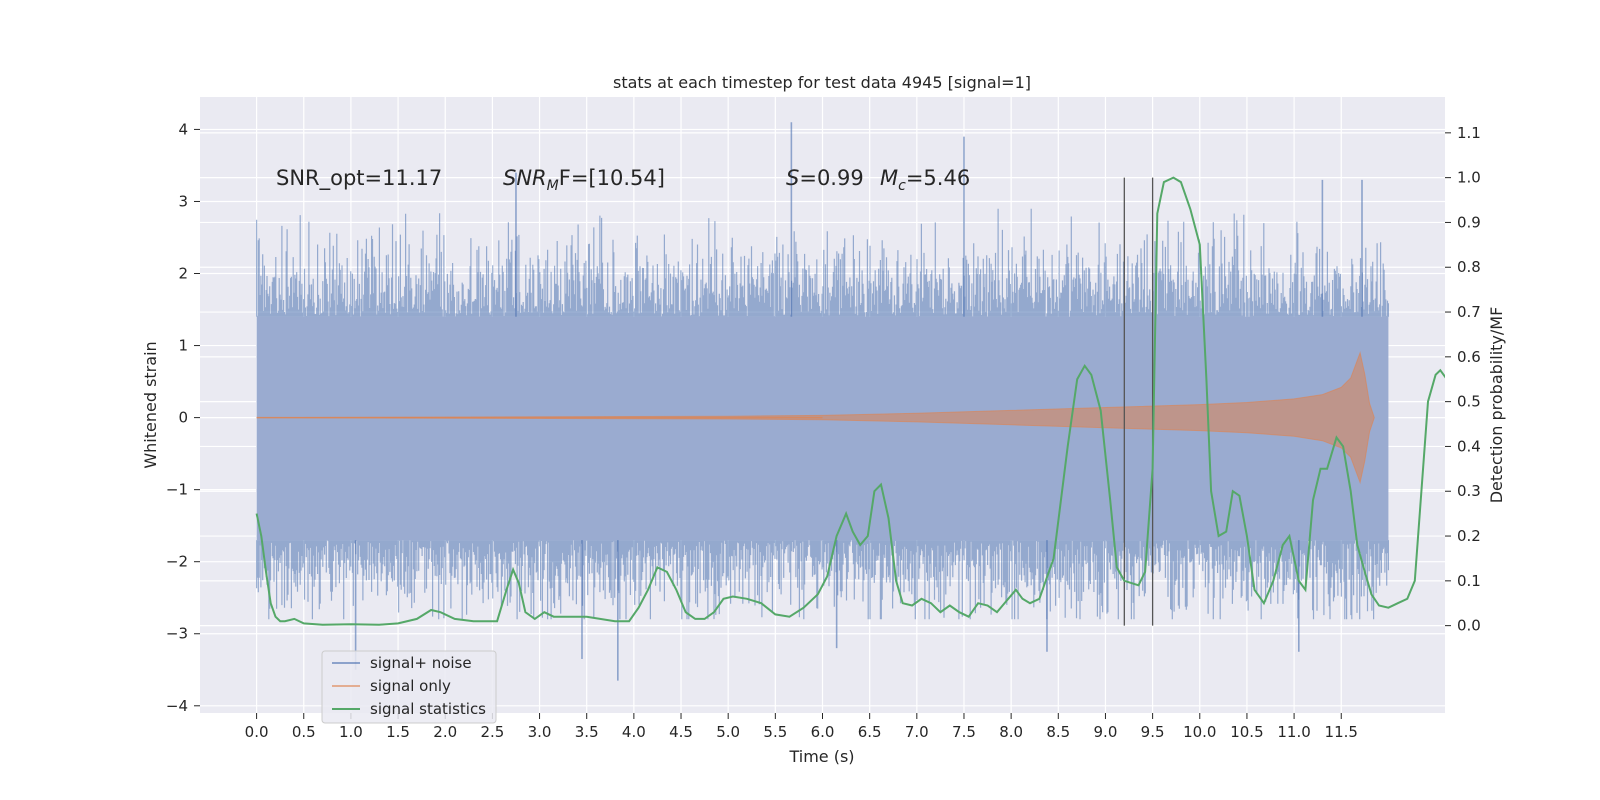  What do you see at coordinates (1058, 732) in the screenshot?
I see `x-tick-label: 8.5` at bounding box center [1058, 732].